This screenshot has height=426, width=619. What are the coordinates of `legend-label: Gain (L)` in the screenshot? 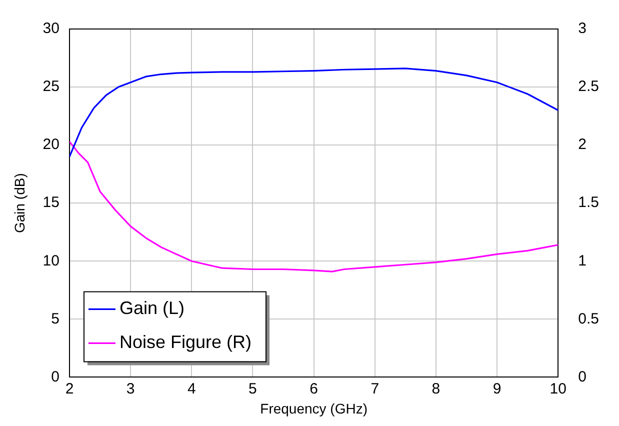 It's located at (152, 308).